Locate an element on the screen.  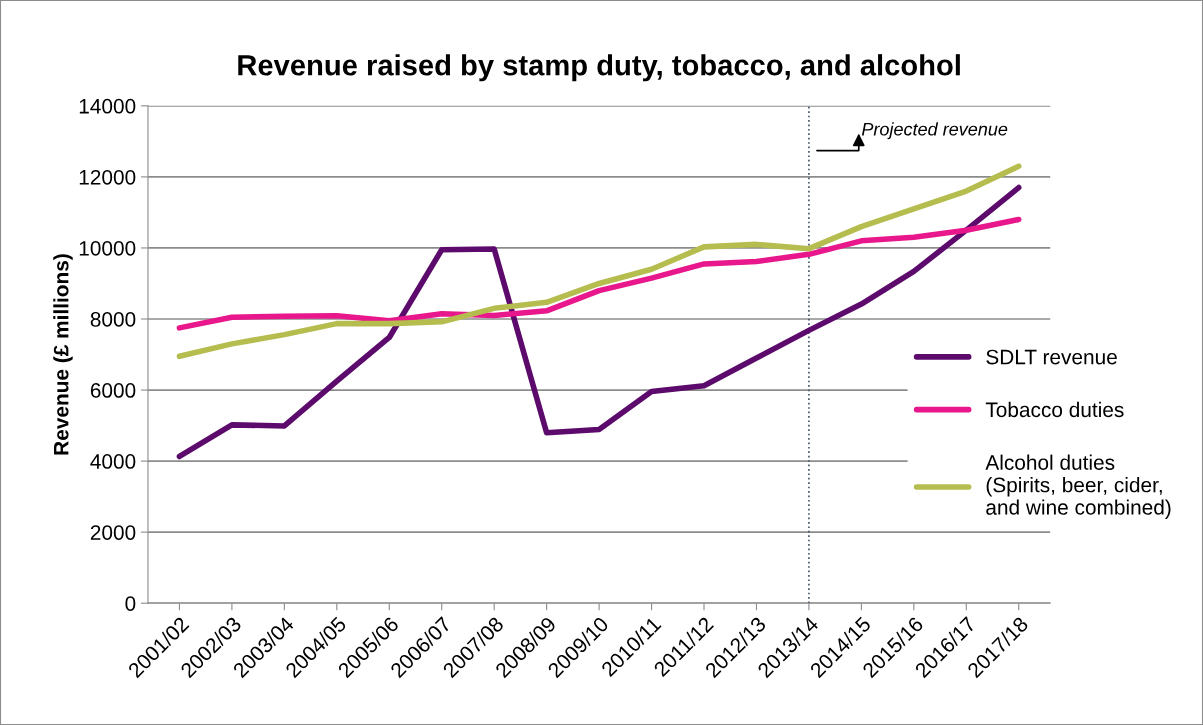
legend-label: Tobacco duties is located at coordinates (1054, 409).